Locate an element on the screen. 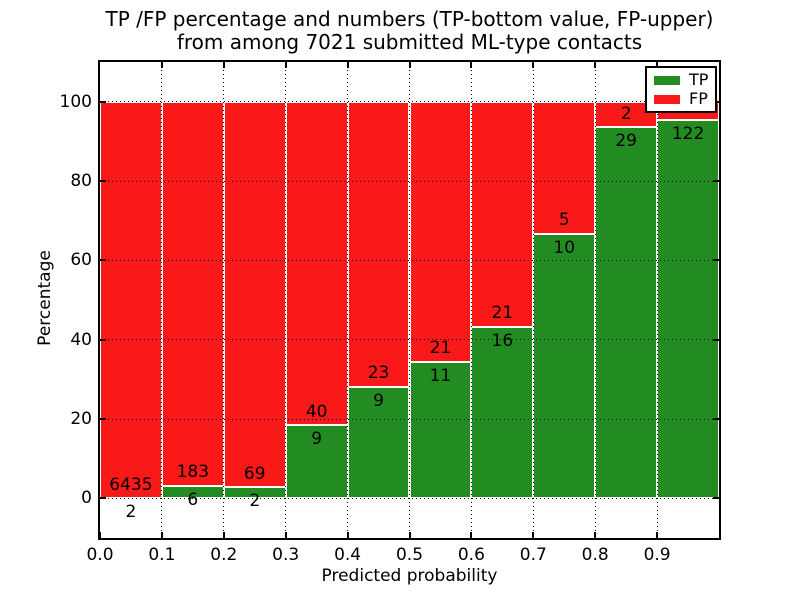 This screenshot has width=800, height=600. x-tick-label: 0.5 is located at coordinates (409, 555).